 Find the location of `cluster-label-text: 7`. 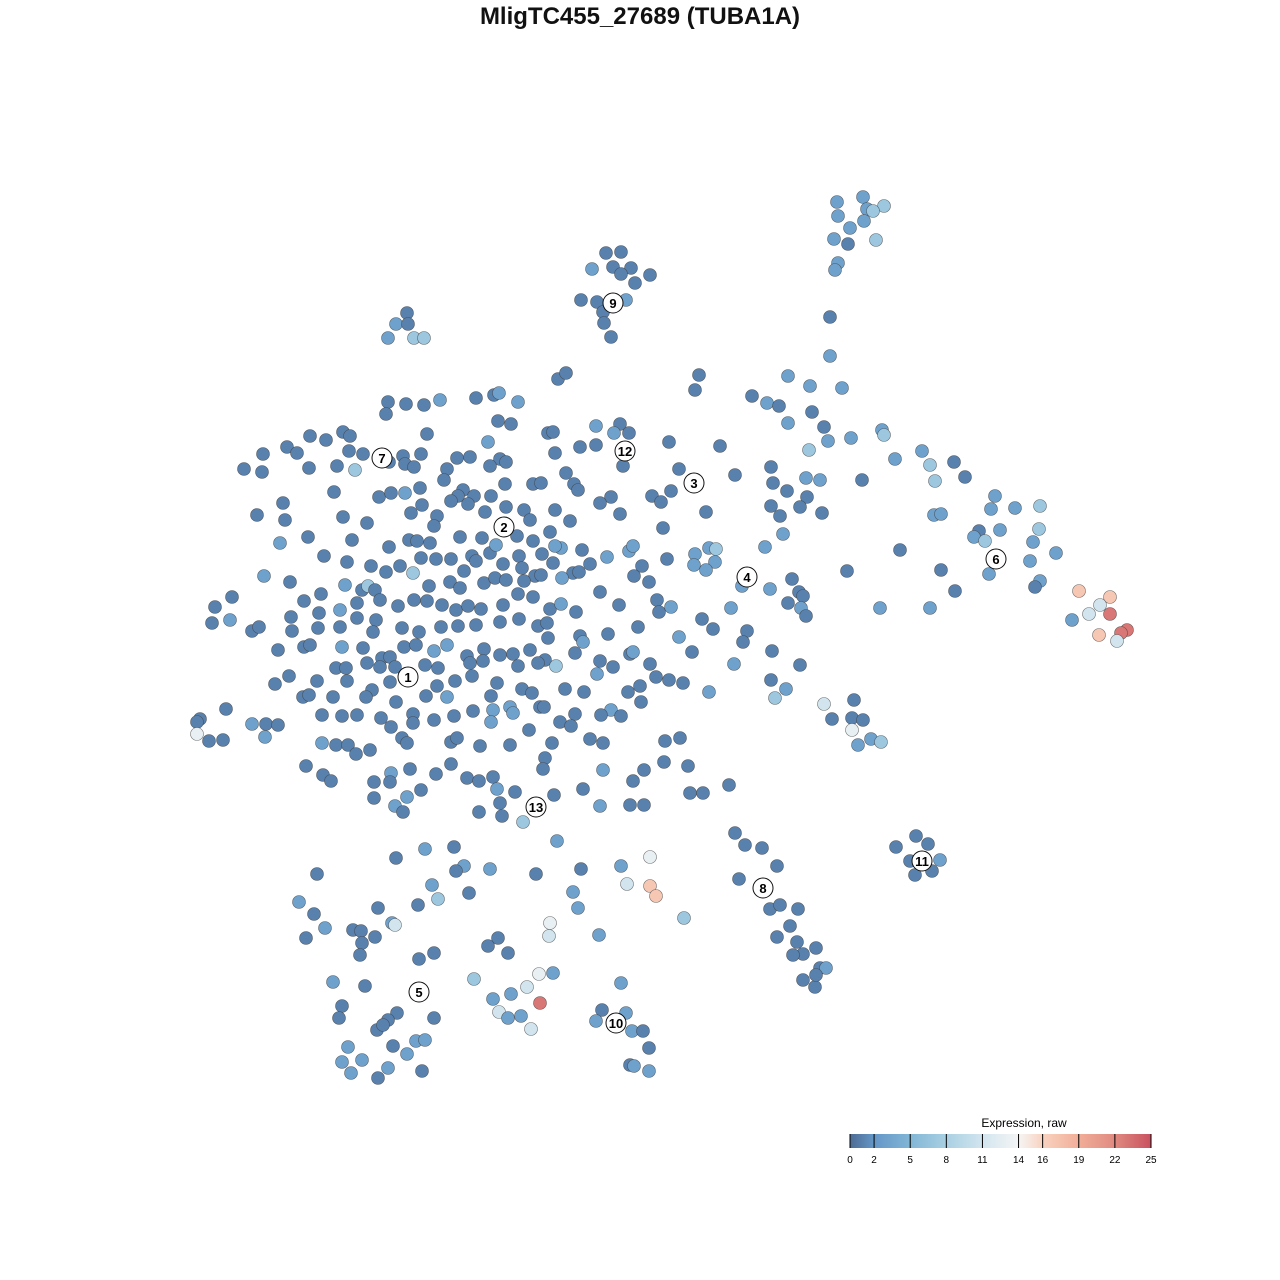

cluster-label-text: 7 is located at coordinates (381, 458).